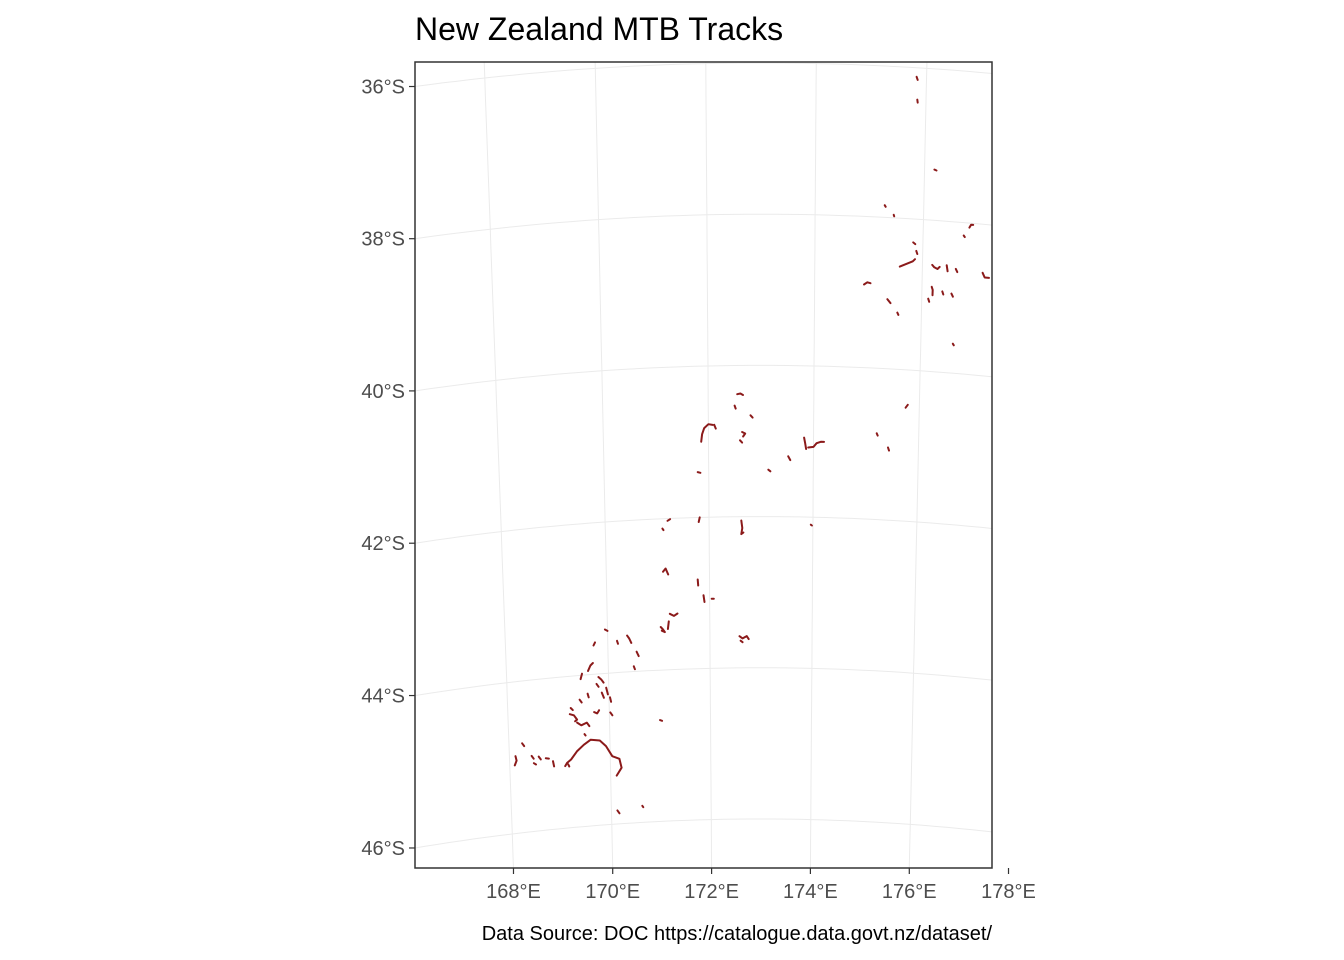 The height and width of the screenshot is (960, 1344). What do you see at coordinates (383, 240) in the screenshot?
I see `y-tick-label-38: 38°S` at bounding box center [383, 240].